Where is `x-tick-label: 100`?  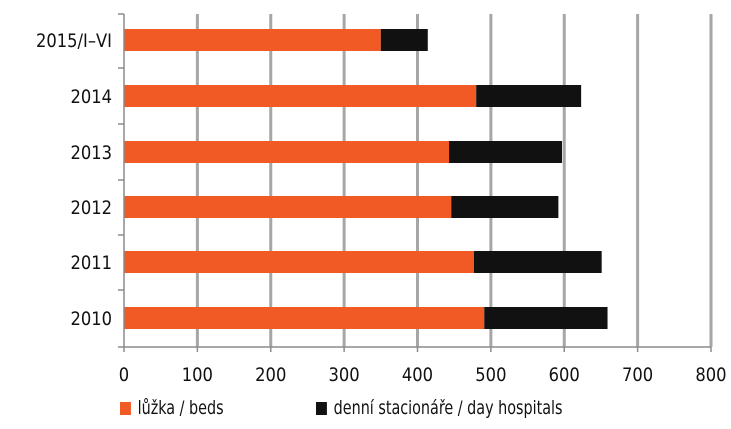 x-tick-label: 100 is located at coordinates (197, 375).